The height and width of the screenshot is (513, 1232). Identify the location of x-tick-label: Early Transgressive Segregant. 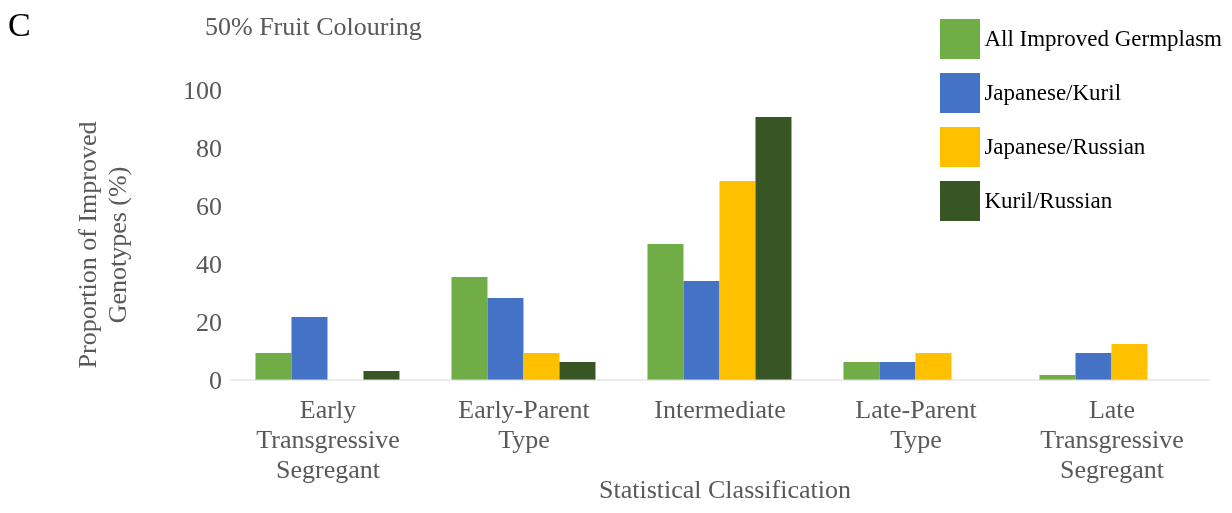
(328, 439).